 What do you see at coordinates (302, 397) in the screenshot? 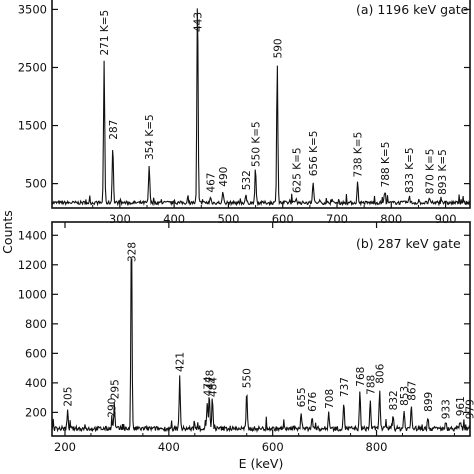
I see `peak-label: 655` at bounding box center [302, 397].